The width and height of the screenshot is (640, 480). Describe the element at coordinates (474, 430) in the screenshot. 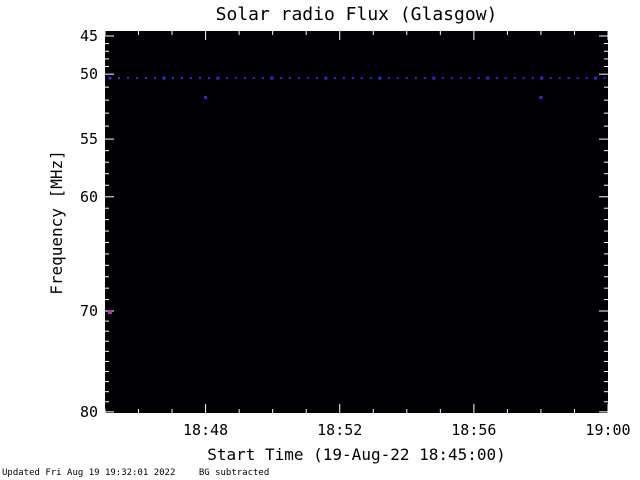

I see `x-tick-label: 18:56` at that location.